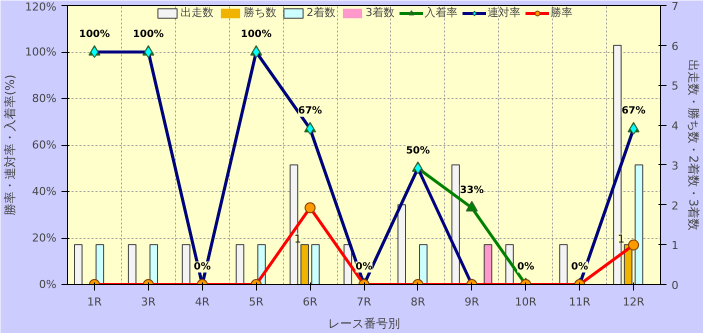  What do you see at coordinates (472, 190) in the screenshot?
I see `data-label: 33%` at bounding box center [472, 190].